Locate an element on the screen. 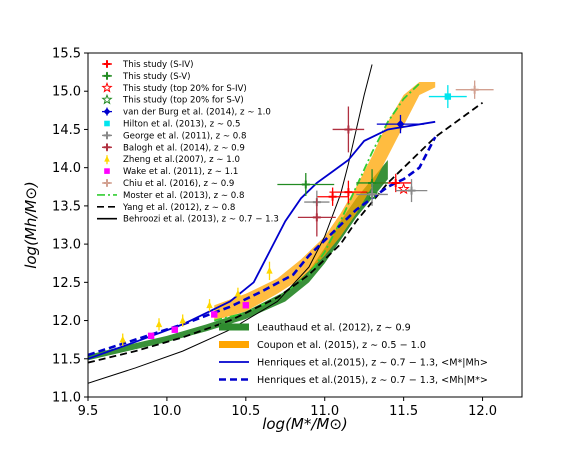 The height and width of the screenshot is (452, 581). legend-entry-chiu-et-al-2016-z-0-9: Chiu et al. (2016), z ∼ 0.9 is located at coordinates (168, 184).